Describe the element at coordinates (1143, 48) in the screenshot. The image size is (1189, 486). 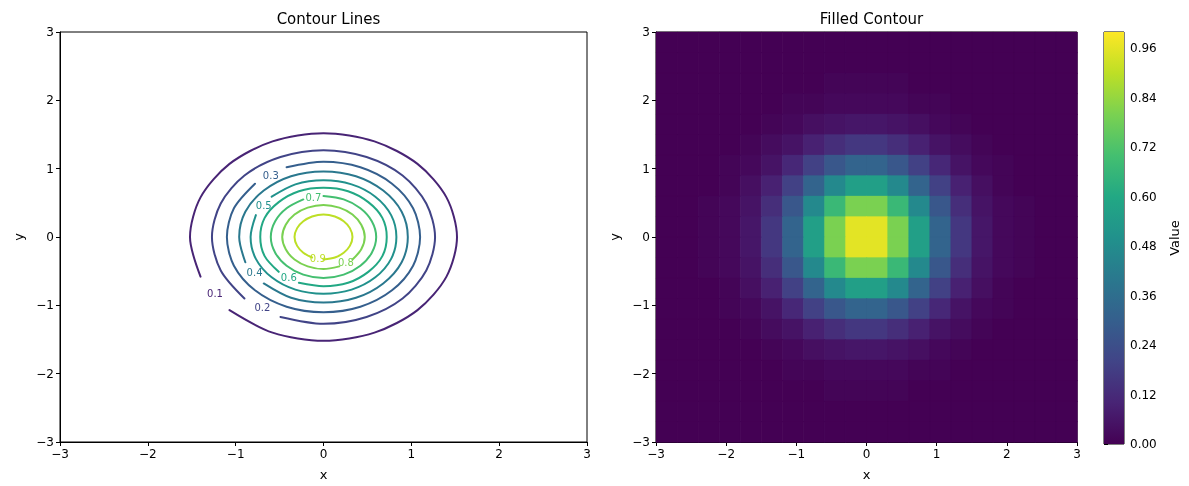
I see `color-bar-label: 0.96` at that location.